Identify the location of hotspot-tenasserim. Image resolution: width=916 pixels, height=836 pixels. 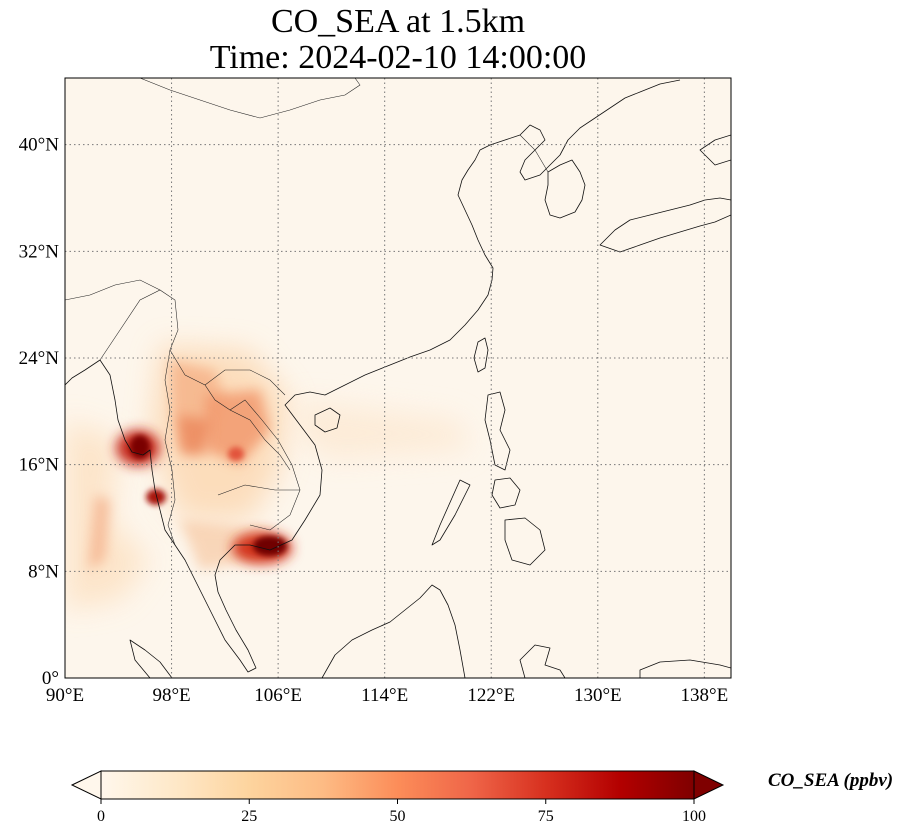
(156, 497).